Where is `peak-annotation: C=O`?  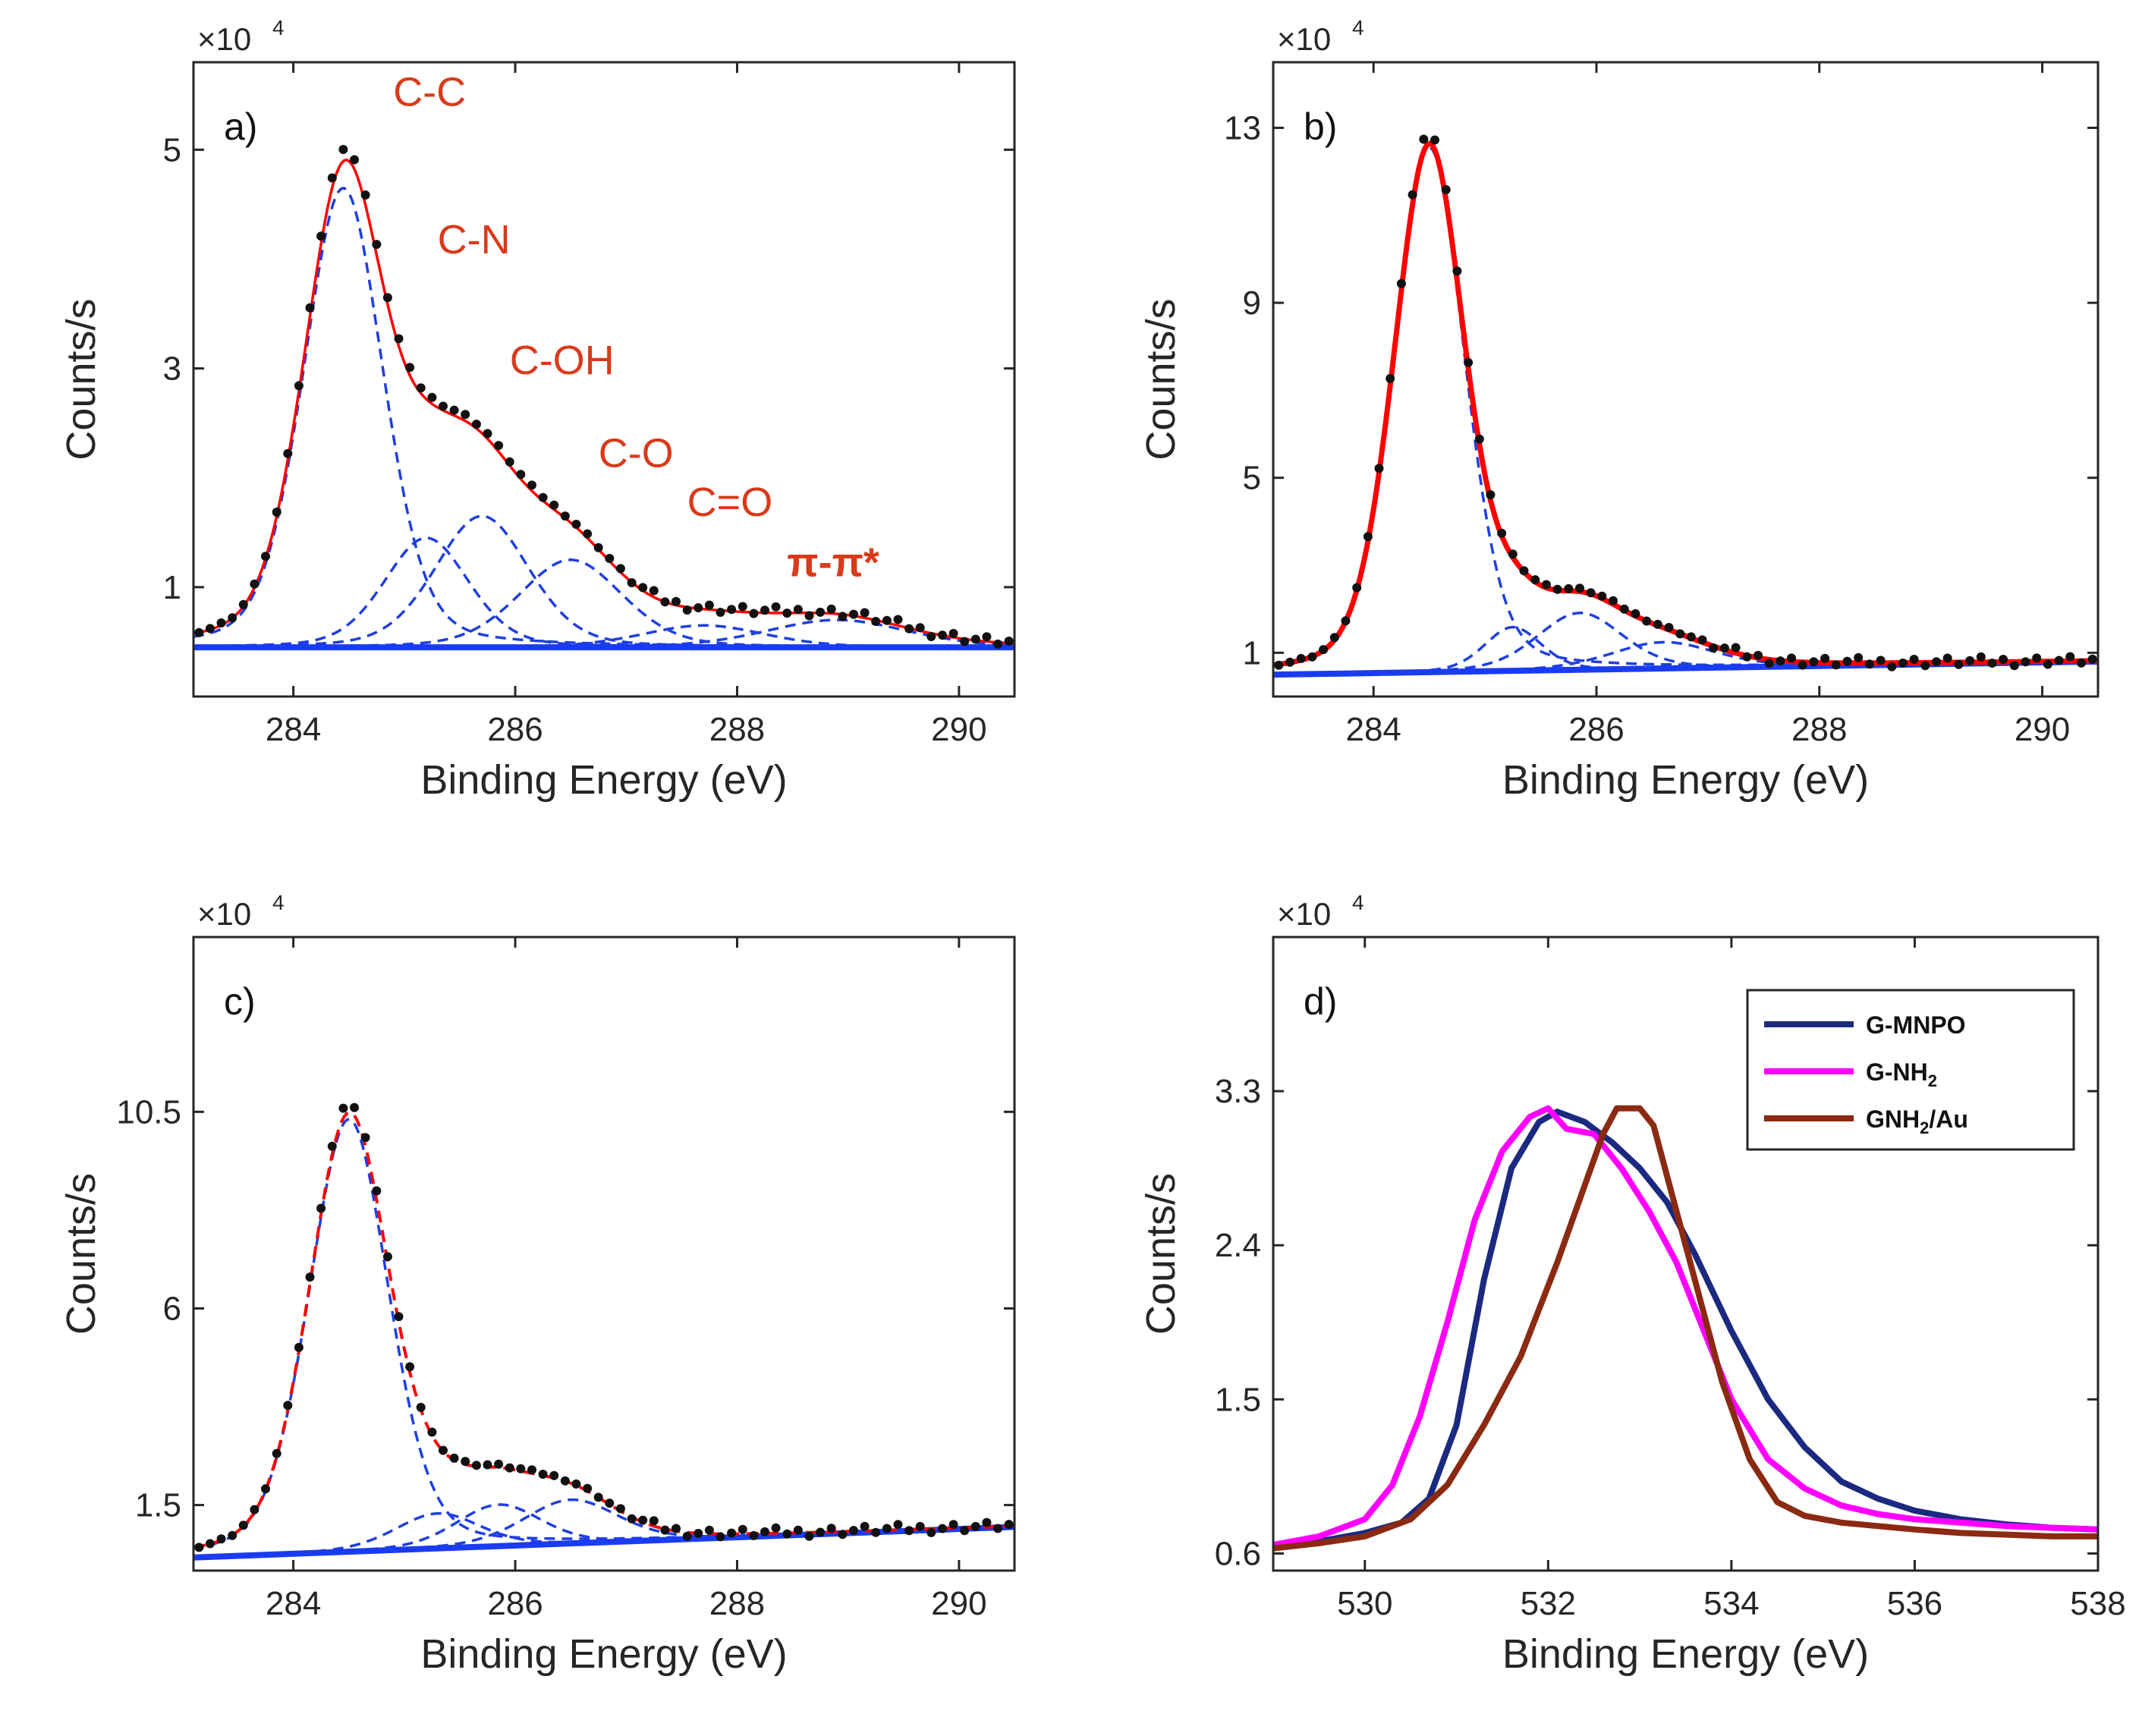
peak-annotation: C=O is located at coordinates (730, 502).